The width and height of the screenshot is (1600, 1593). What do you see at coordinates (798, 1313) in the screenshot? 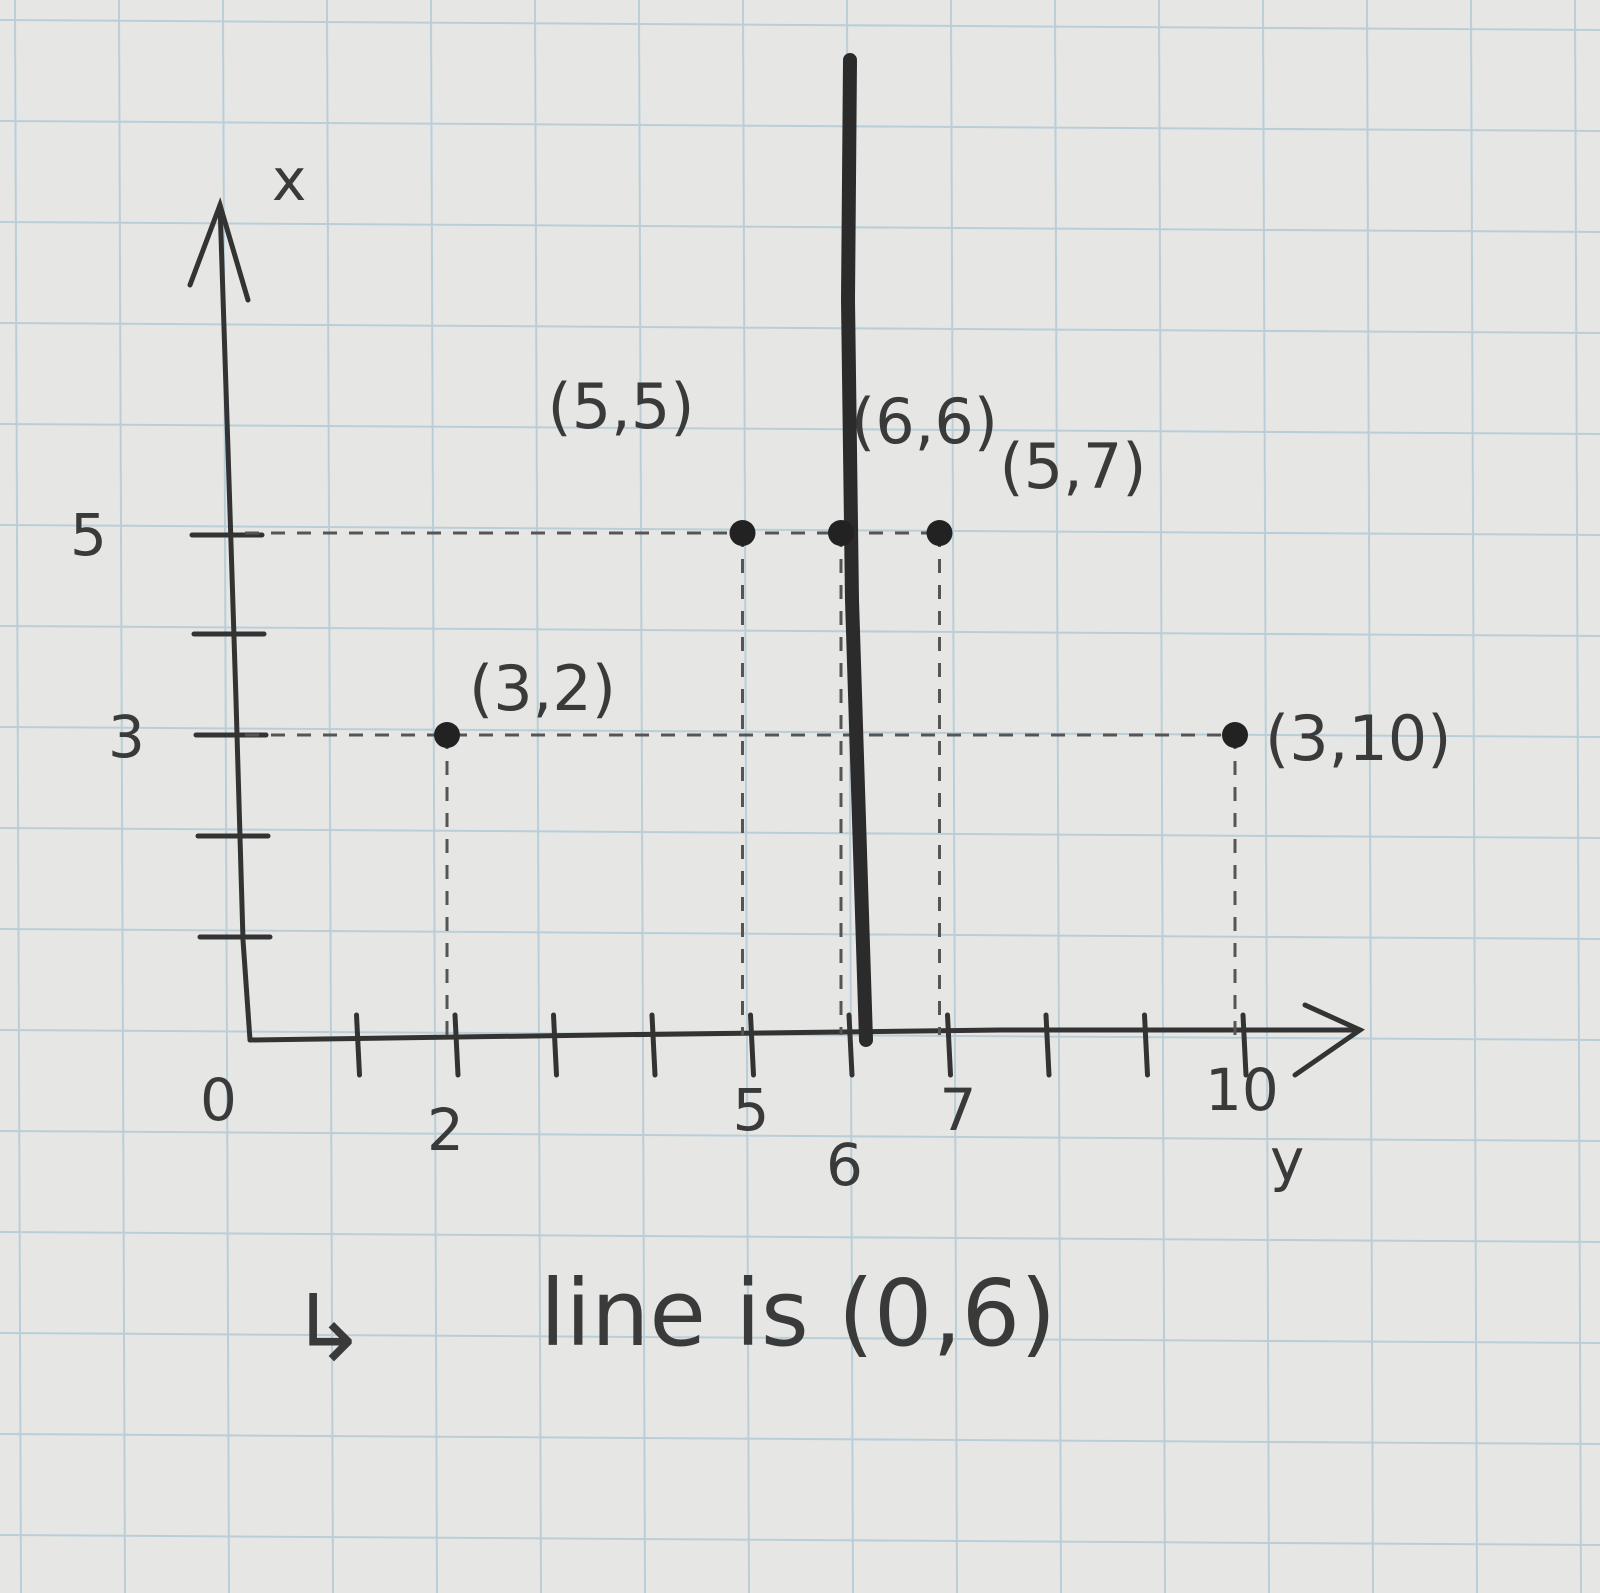
I see `footer-note: line is (0,6)` at bounding box center [798, 1313].